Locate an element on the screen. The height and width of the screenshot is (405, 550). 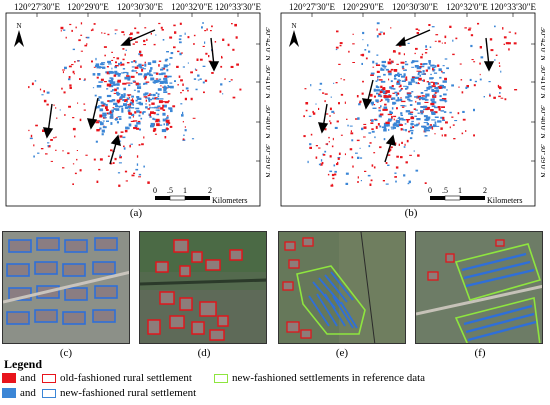
callout-arrows-a is located at coordinates (131, 97).